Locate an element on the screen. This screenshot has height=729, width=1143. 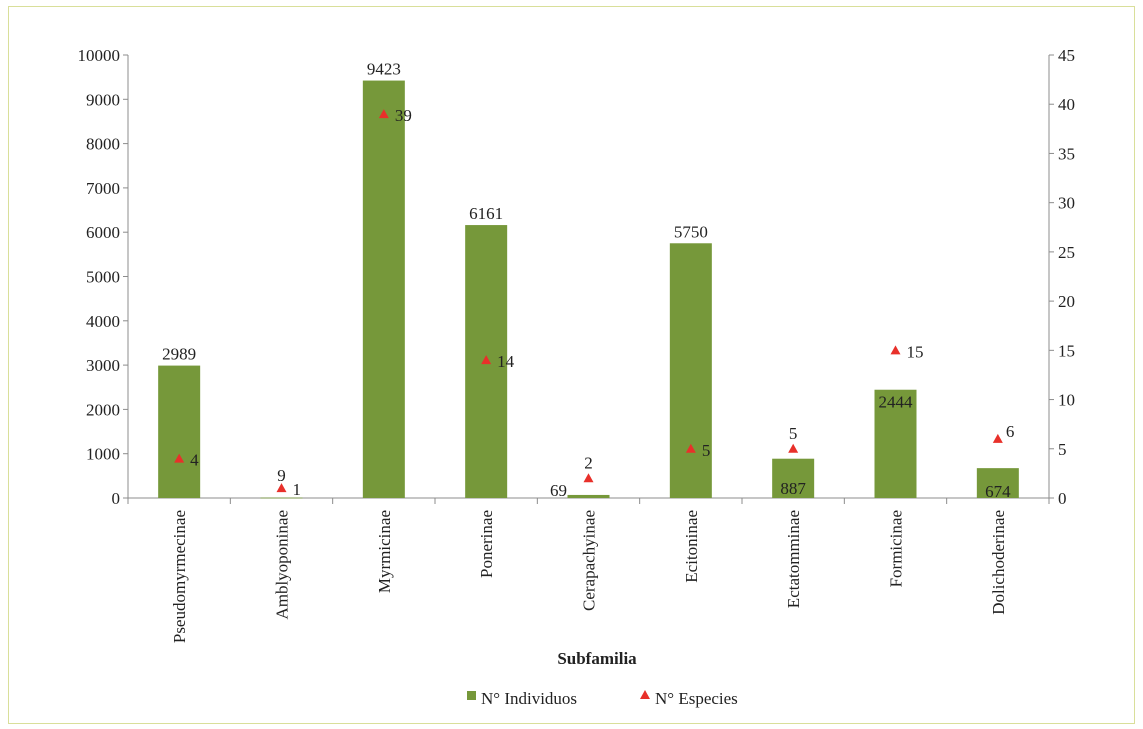
marker-label-especies: 4 is located at coordinates (194, 460).